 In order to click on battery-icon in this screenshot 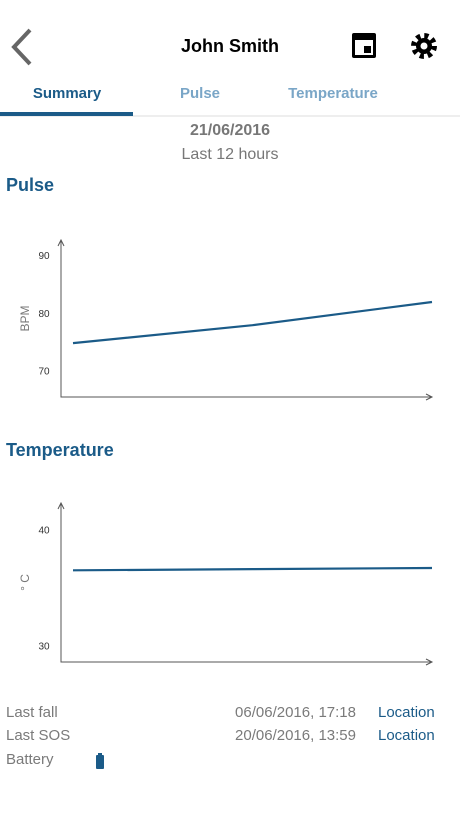, I will do `click(100, 761)`.